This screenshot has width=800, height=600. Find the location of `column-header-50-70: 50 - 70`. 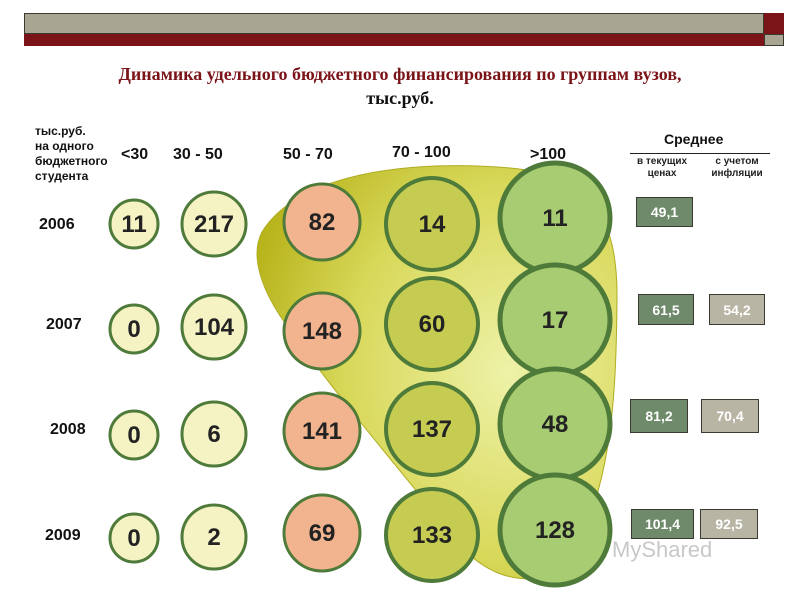

column-header-50-70: 50 - 70 is located at coordinates (308, 154).